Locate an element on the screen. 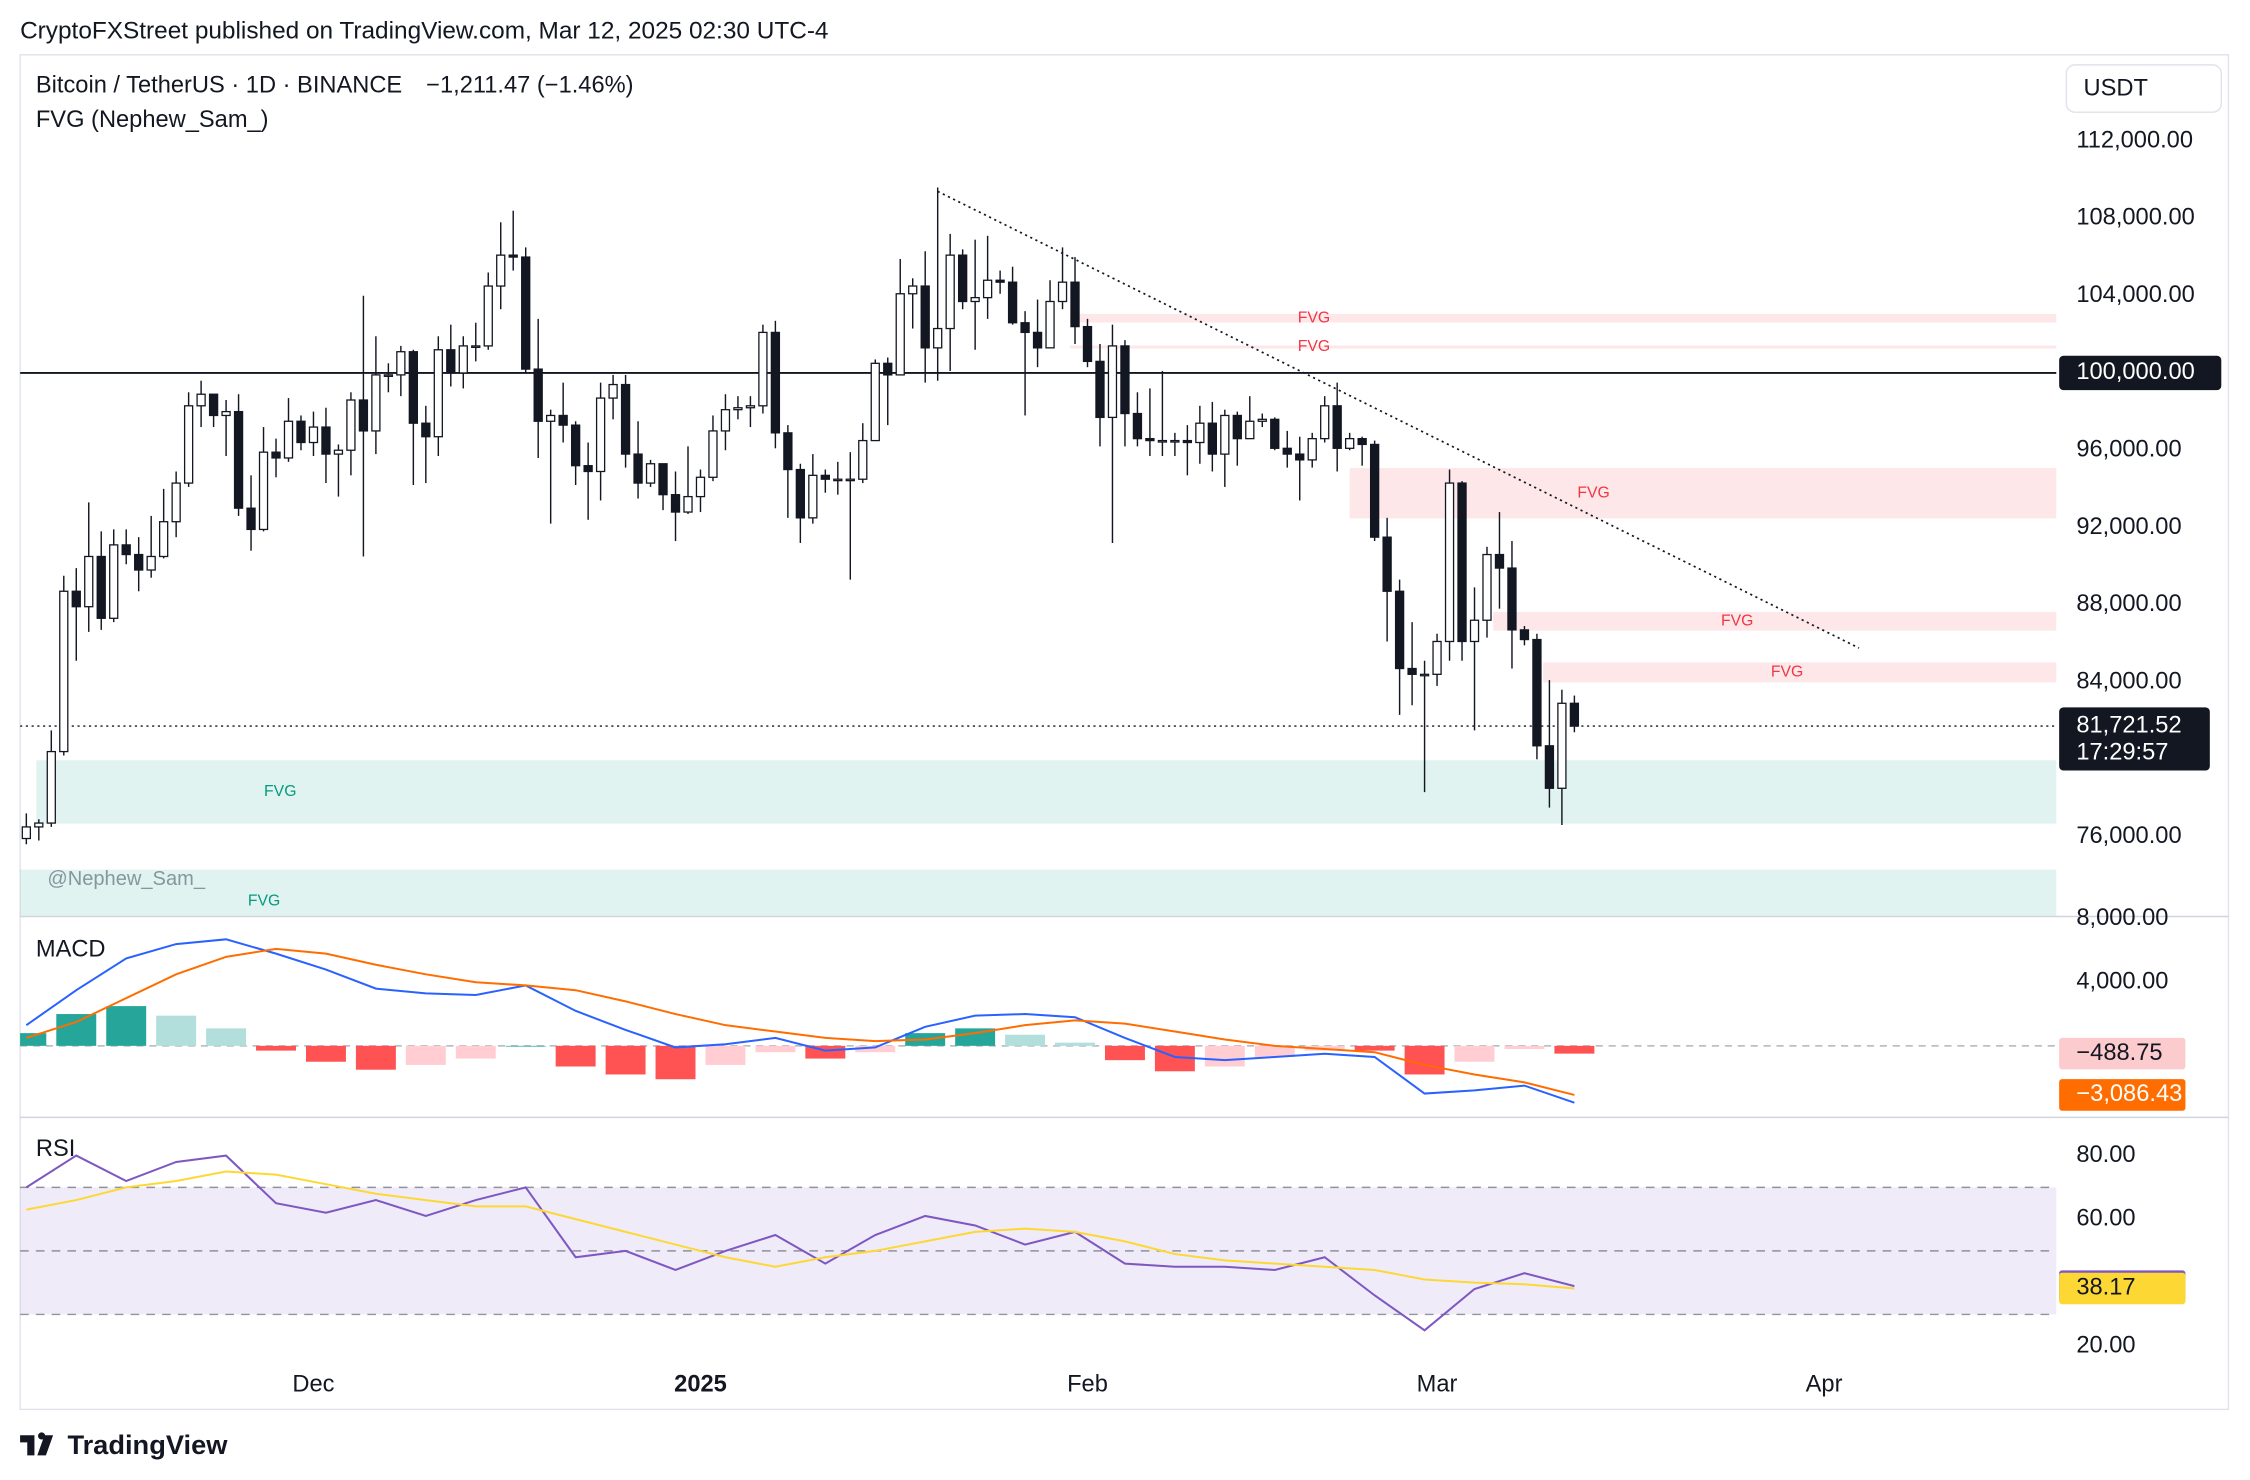  y-tick-label: 84,000.00 is located at coordinates (2128, 681).